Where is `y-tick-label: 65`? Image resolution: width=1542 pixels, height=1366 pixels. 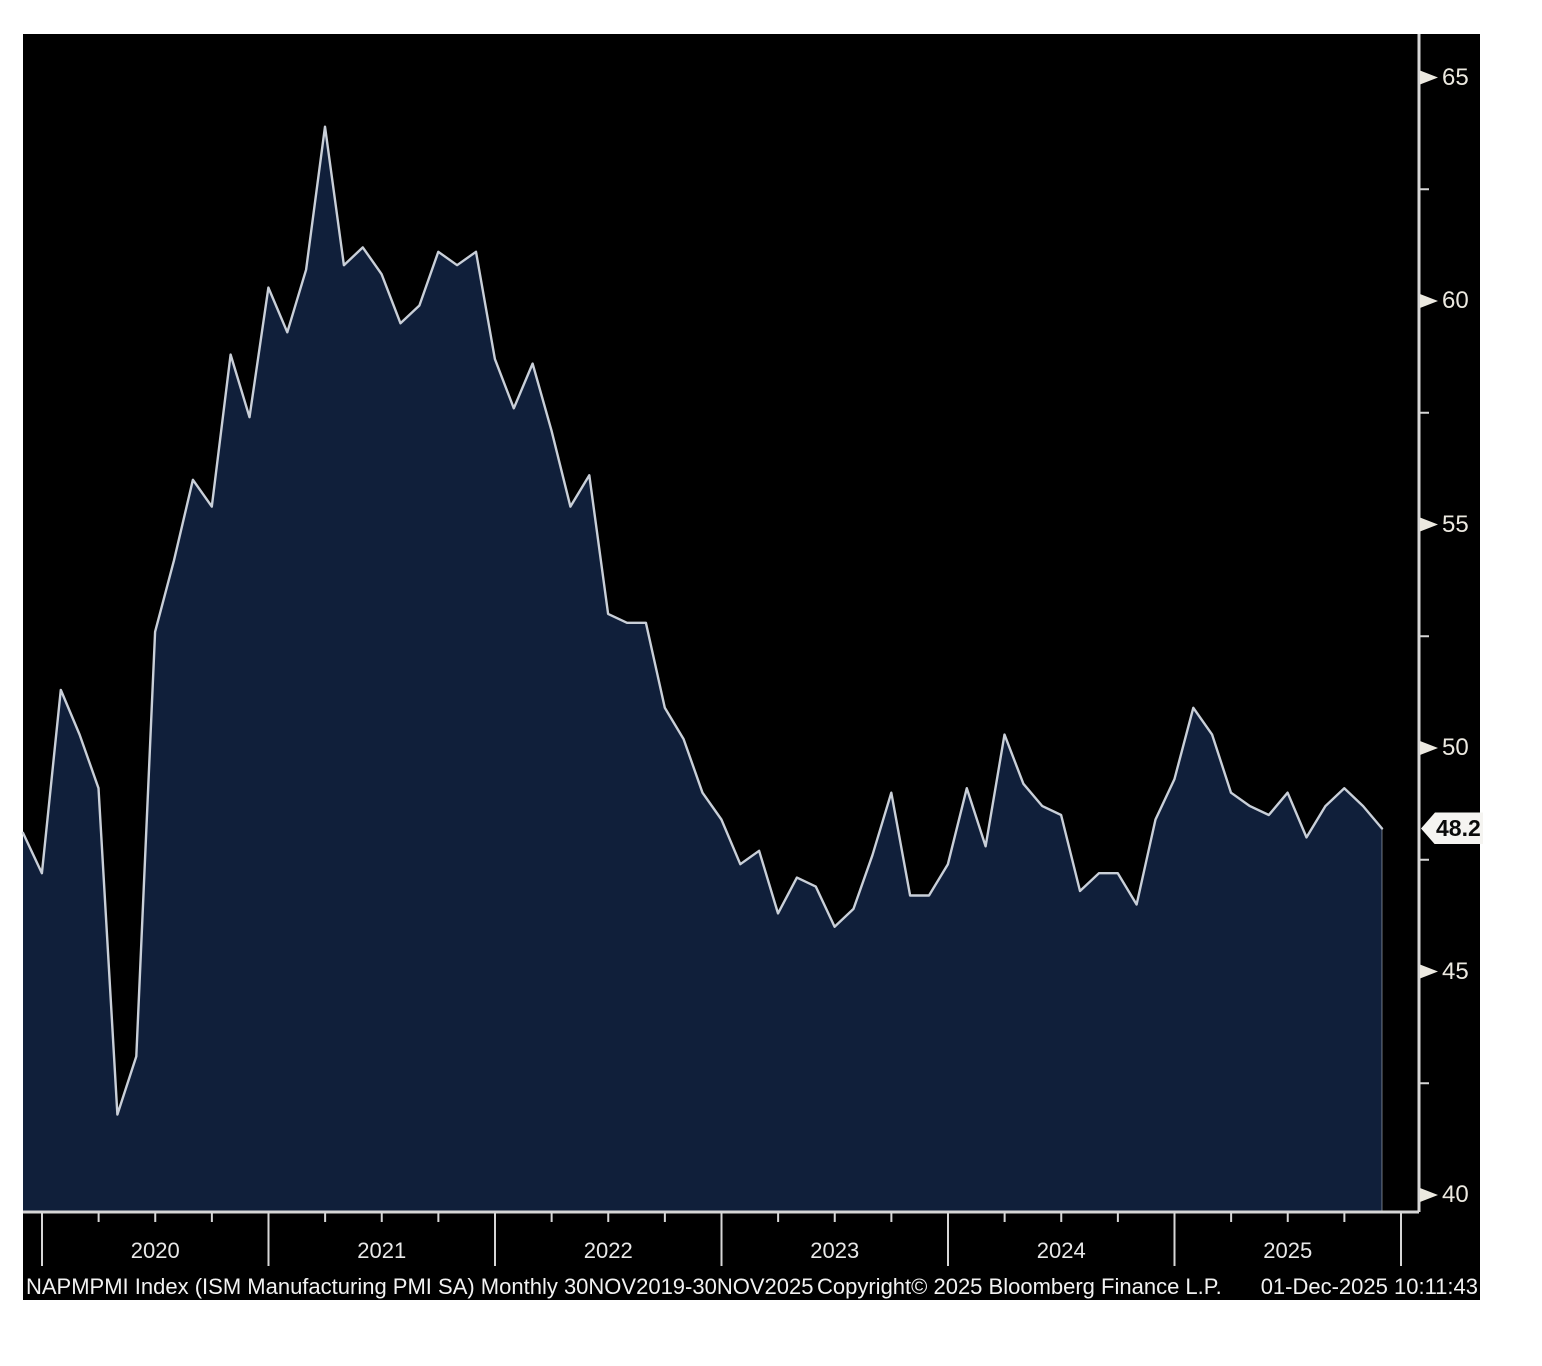
y-tick-label: 65 is located at coordinates (1455, 77).